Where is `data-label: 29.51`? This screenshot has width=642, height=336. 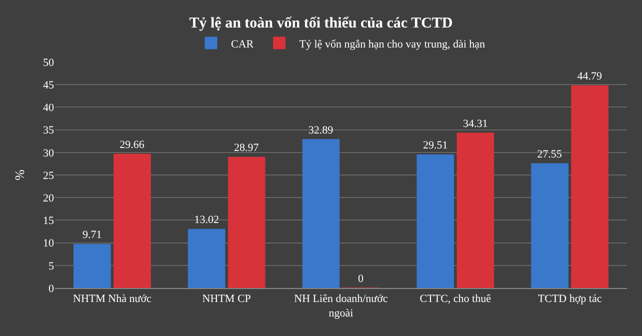 data-label: 29.51 is located at coordinates (435, 146).